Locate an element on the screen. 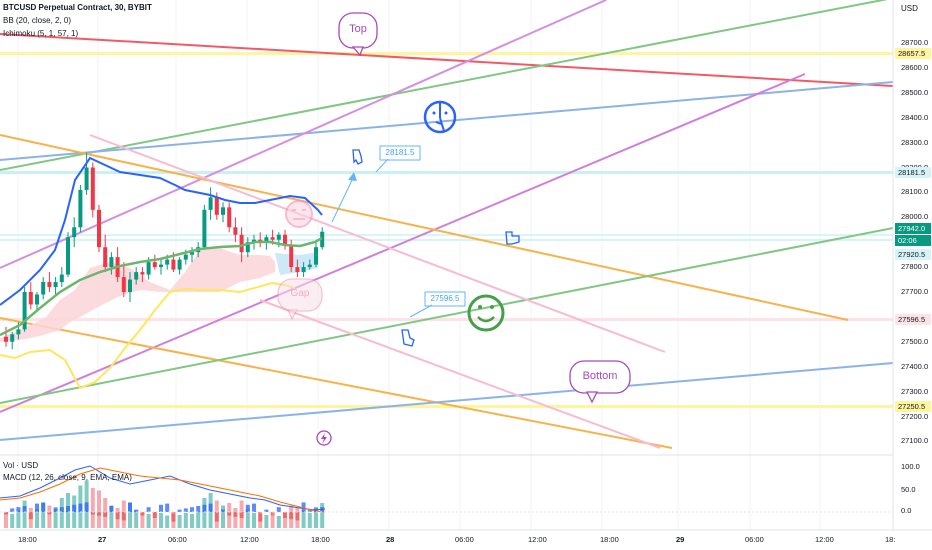  price-badge: 27942.0 is located at coordinates (913, 228).